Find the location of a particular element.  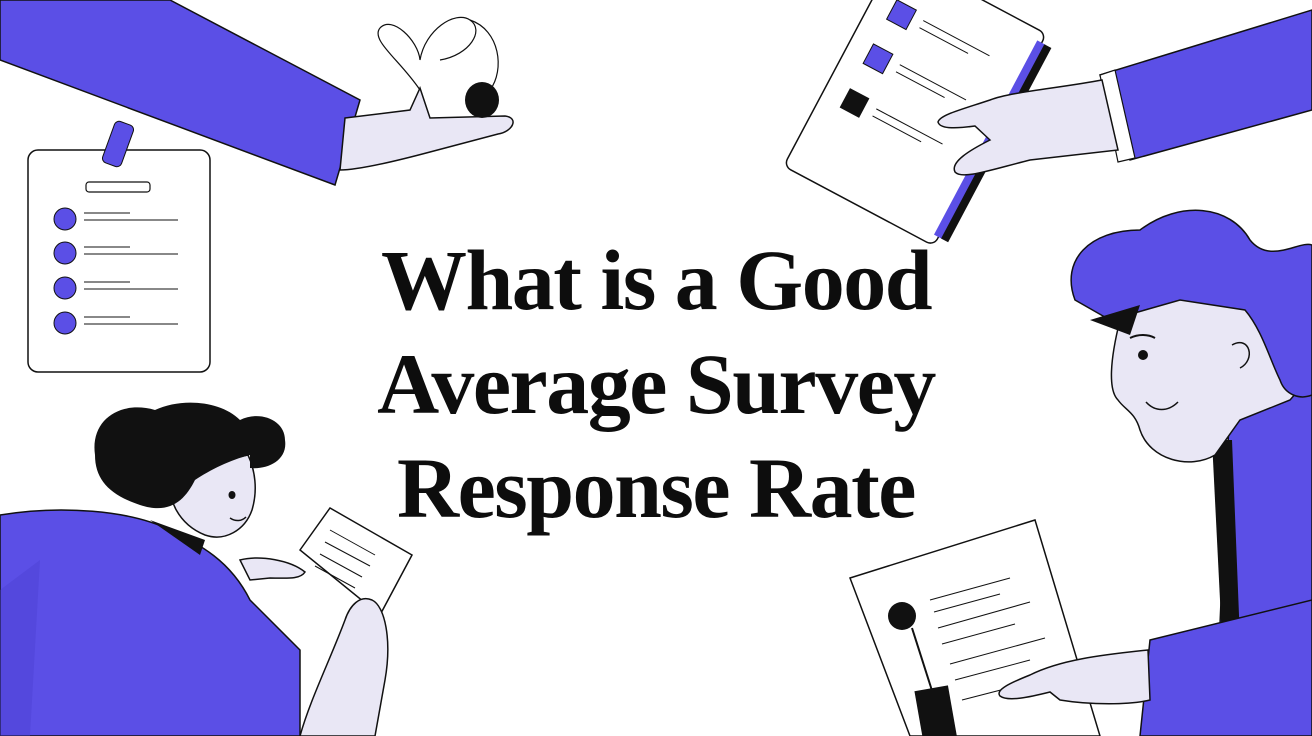

title-line-2: Average Survey is located at coordinates (656, 384).